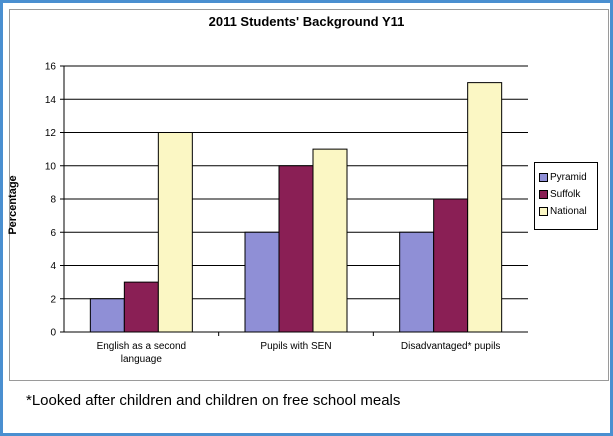 Image resolution: width=613 pixels, height=436 pixels. I want to click on y-tick-label: 14, so click(51, 100).